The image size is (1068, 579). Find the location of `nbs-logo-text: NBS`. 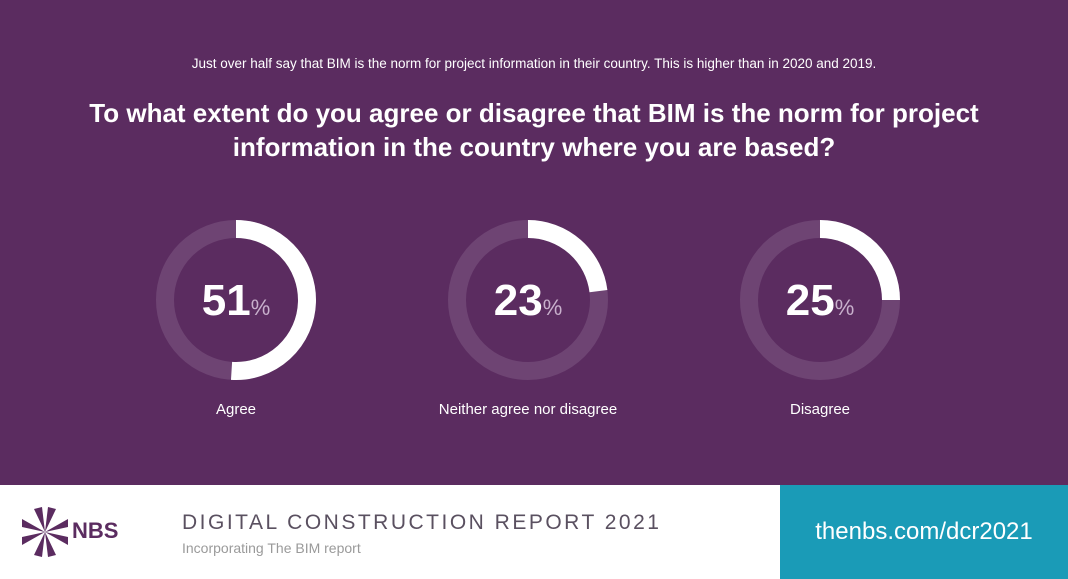

nbs-logo-text: NBS is located at coordinates (95, 530).